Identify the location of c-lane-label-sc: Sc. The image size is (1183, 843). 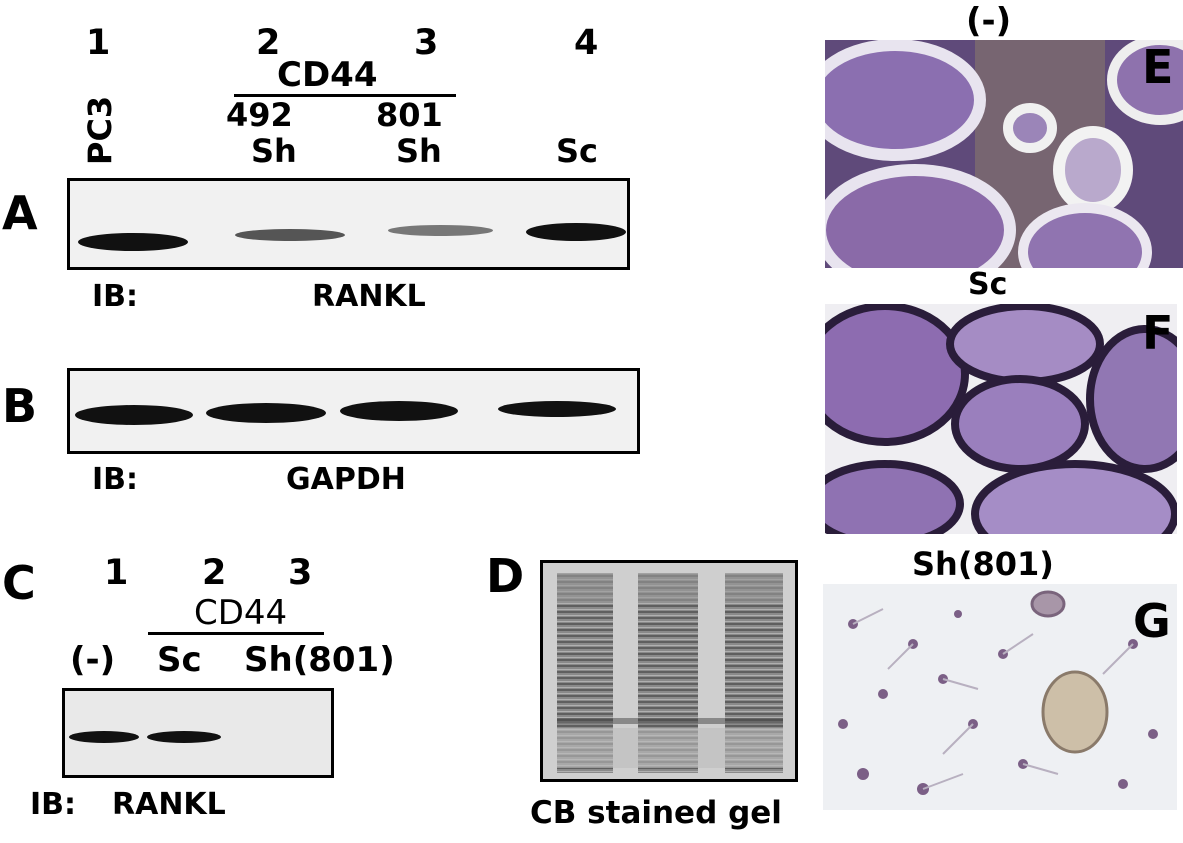
(179, 660).